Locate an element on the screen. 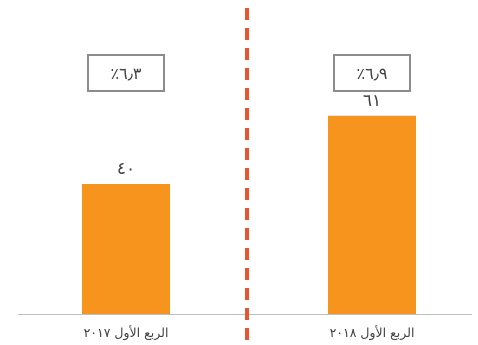  growth-label-2: ٪٦٫٣ is located at coordinates (126, 73).